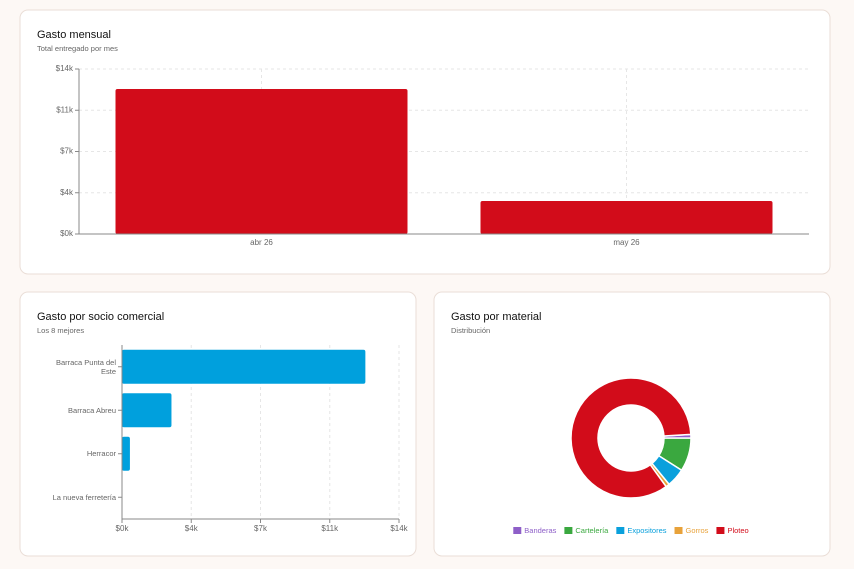 Image resolution: width=854 pixels, height=569 pixels. I want to click on y-tick-label-box: Herracor, so click(101, 454).